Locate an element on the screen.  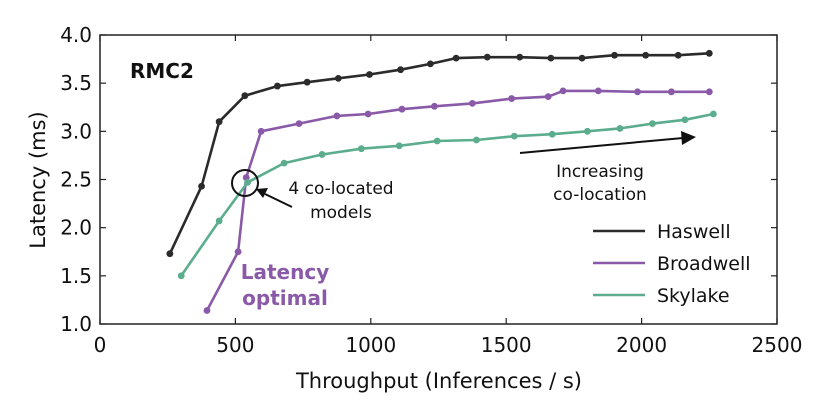
increasing-label-line2: co-location is located at coordinates (600, 195).